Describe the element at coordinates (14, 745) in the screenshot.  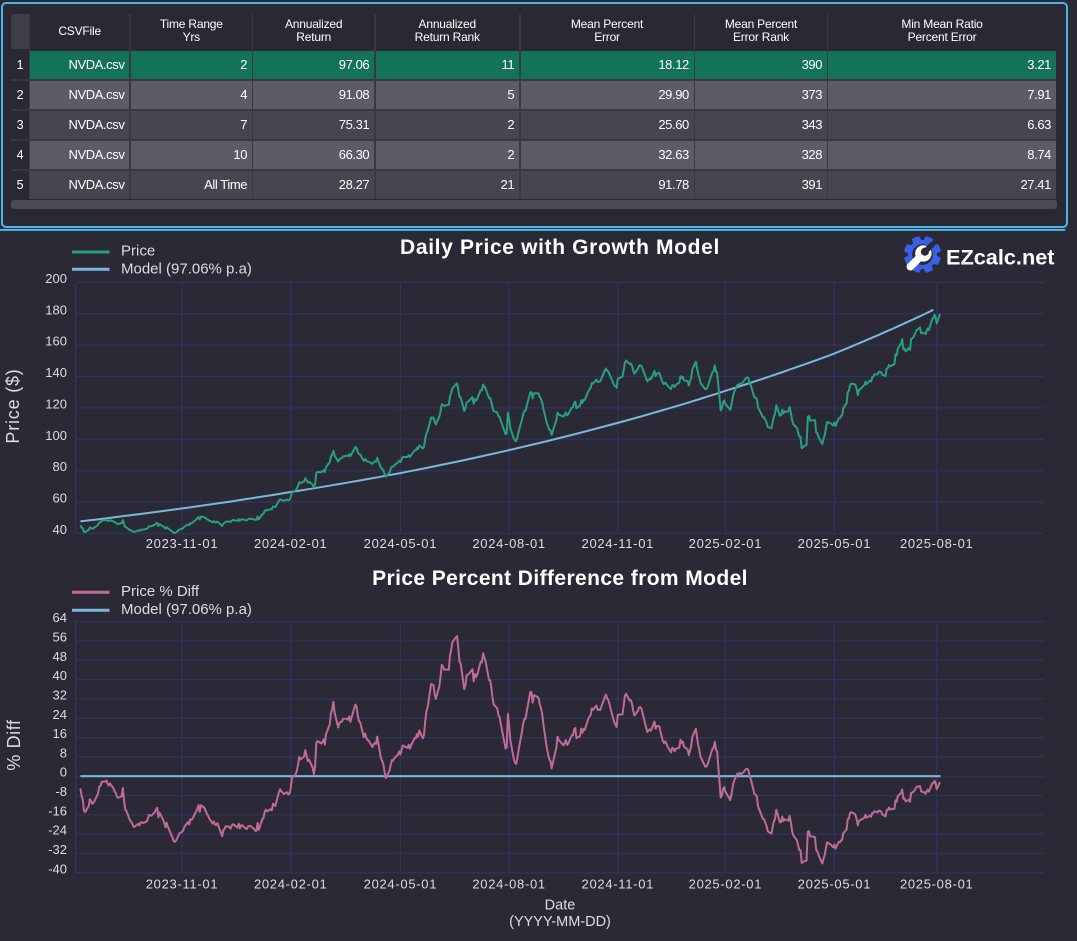
I see `svg-text: % Diff` at that location.